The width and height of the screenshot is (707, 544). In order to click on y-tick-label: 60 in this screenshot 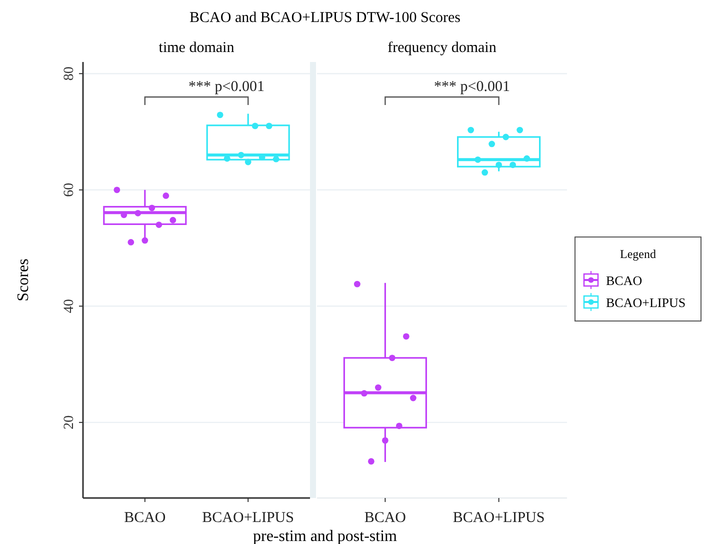, I will do `click(69, 189)`.